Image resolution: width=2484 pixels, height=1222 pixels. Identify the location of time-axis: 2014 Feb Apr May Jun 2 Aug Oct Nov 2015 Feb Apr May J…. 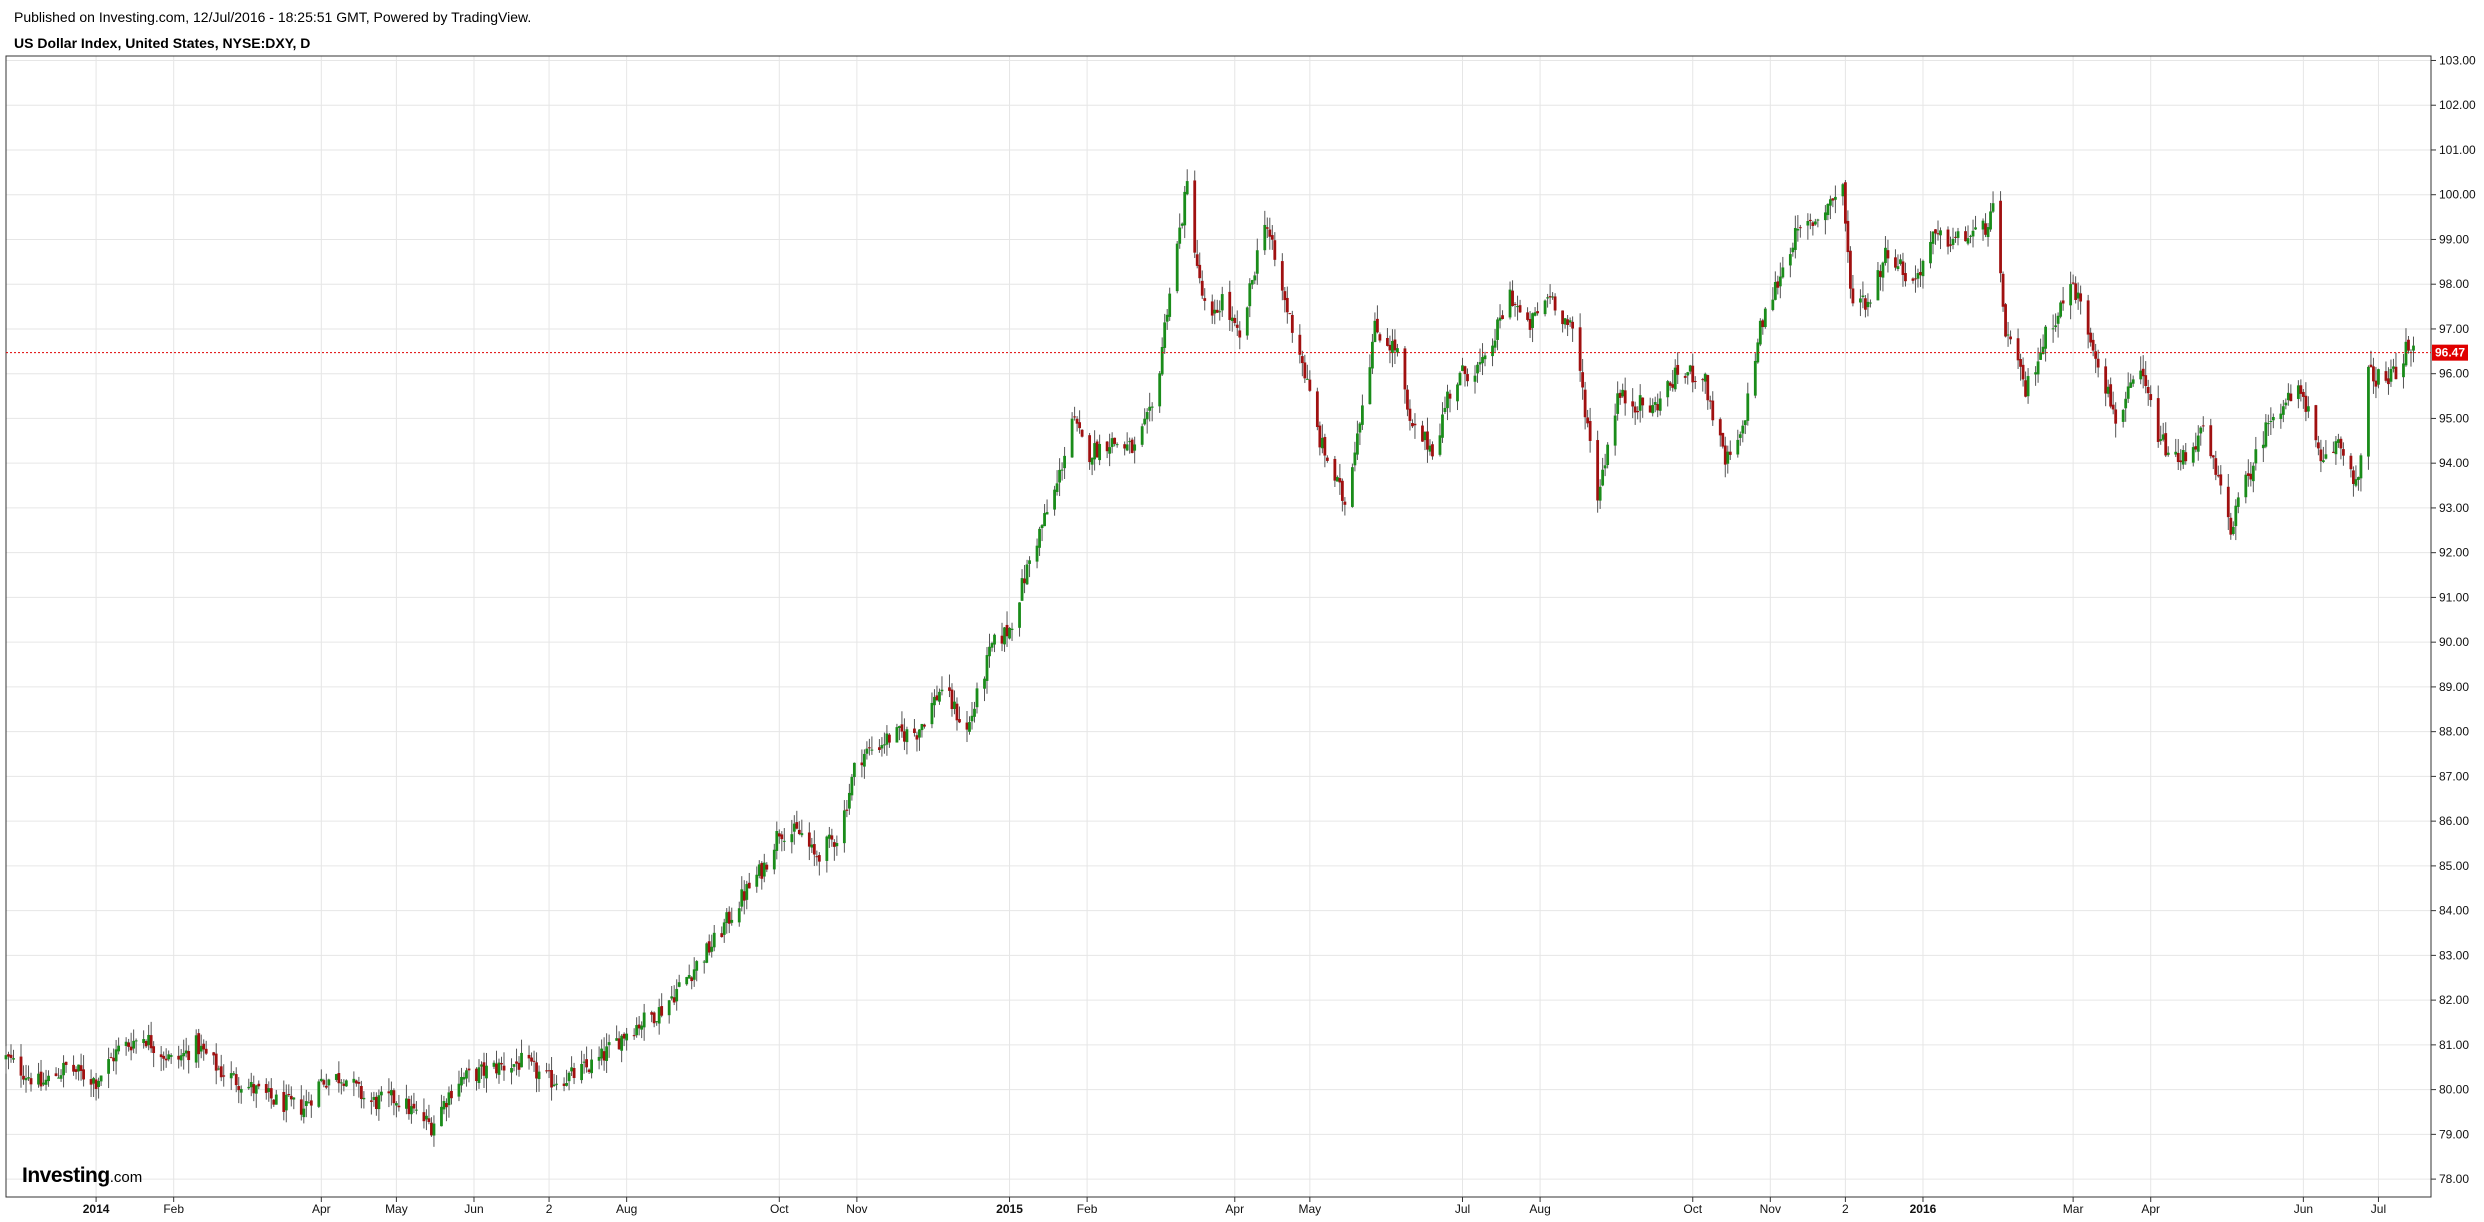
(1234, 1206).